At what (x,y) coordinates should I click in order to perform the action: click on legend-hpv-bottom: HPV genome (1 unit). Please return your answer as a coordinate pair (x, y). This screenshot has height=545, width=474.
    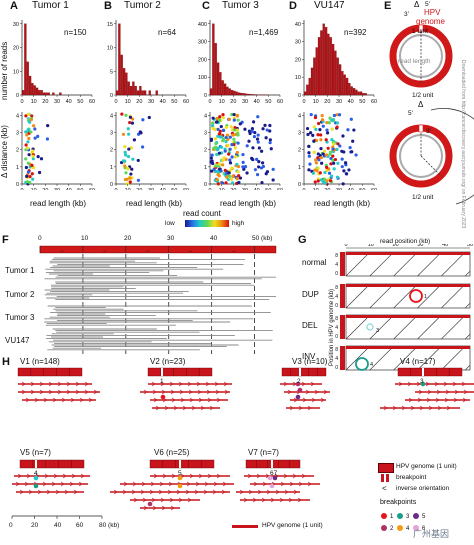
    Looking at the image, I should click on (292, 525).